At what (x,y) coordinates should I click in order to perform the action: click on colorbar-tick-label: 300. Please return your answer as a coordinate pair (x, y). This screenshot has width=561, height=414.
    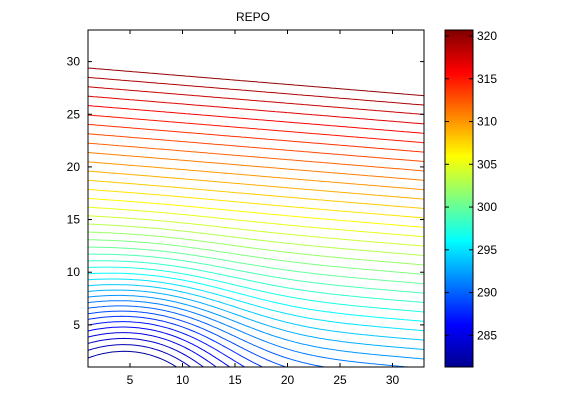
    Looking at the image, I should click on (487, 207).